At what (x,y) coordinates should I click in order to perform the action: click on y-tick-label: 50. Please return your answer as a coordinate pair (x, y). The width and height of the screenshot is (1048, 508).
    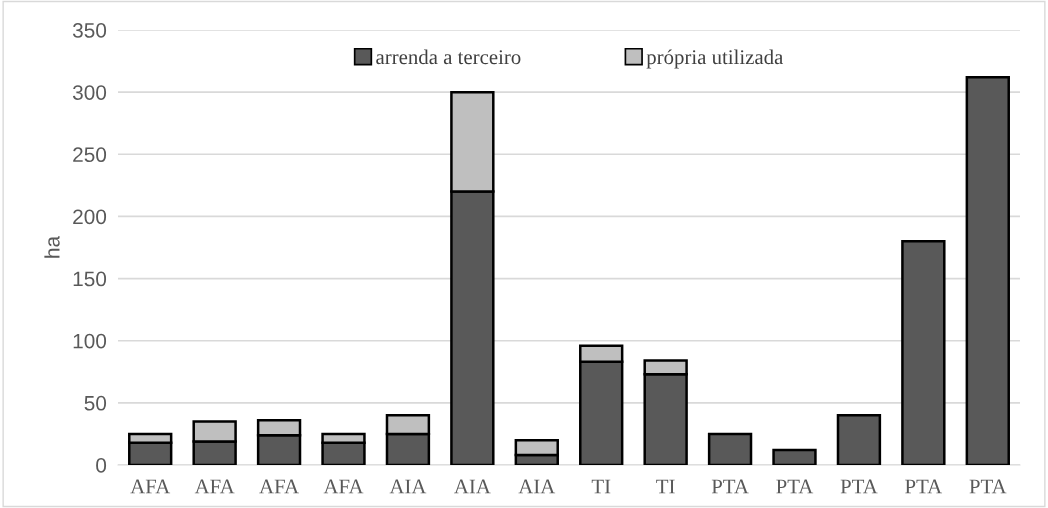
    Looking at the image, I should click on (95, 403).